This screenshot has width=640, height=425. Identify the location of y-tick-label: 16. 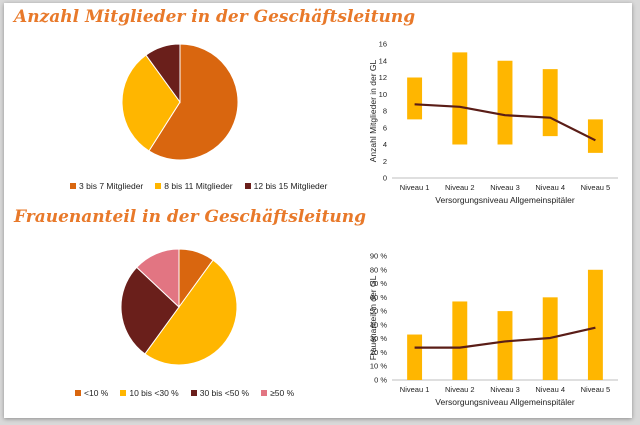
(383, 44).